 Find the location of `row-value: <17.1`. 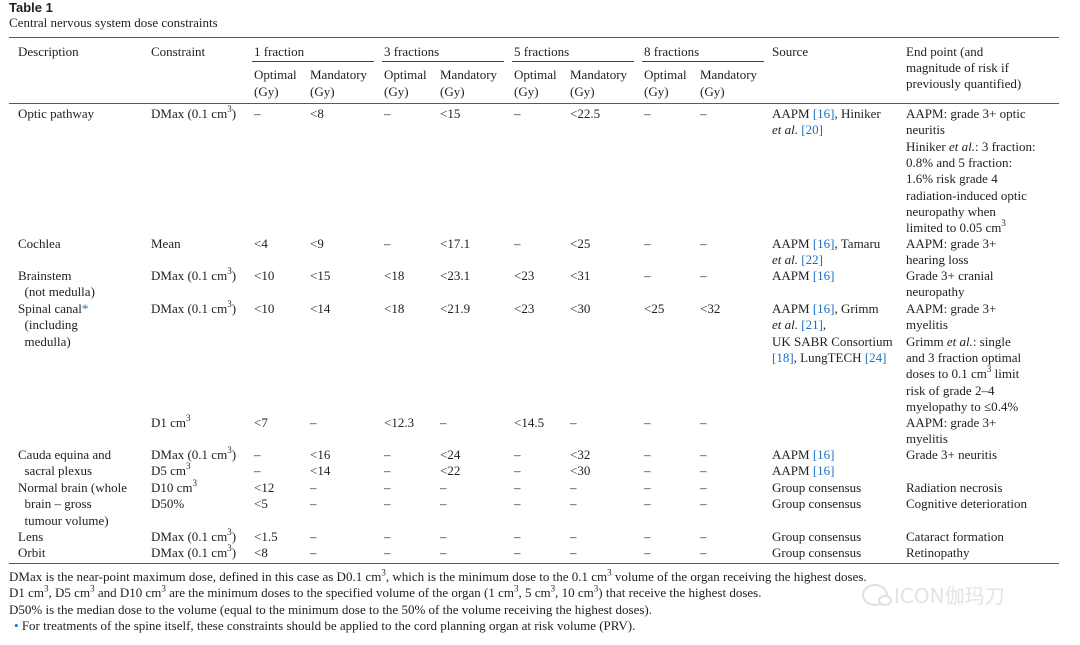

row-value: <17.1 is located at coordinates (455, 243).